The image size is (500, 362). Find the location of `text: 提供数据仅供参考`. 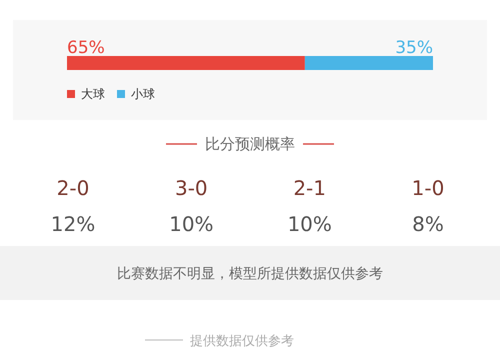

text: 提供数据仅供参考 is located at coordinates (242, 341).